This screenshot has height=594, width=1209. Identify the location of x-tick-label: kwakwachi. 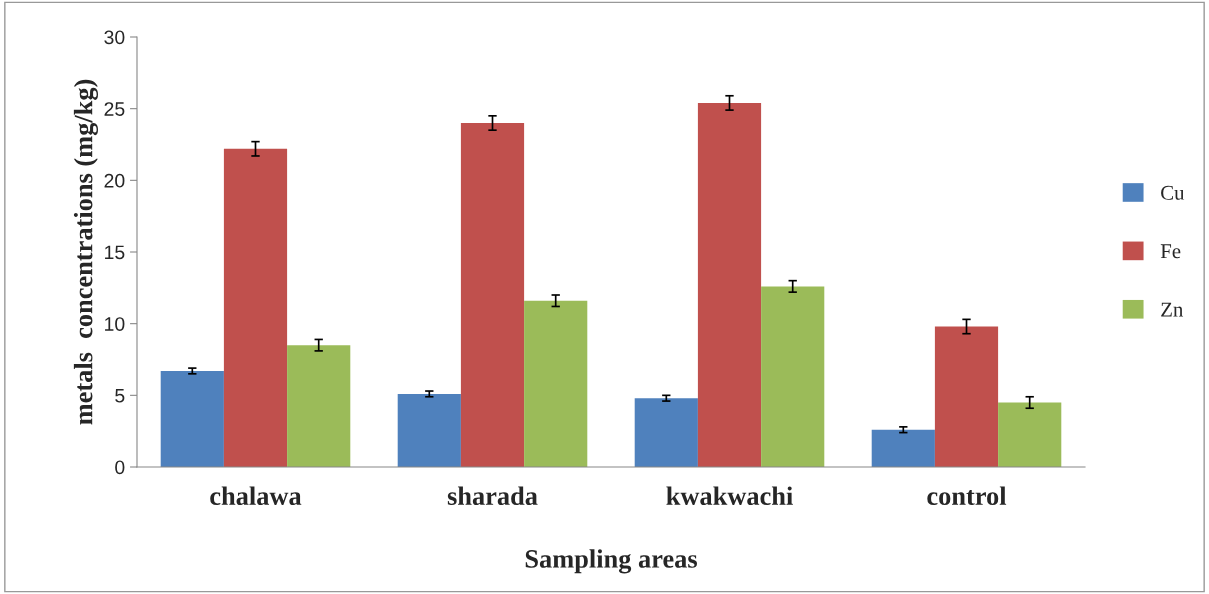
(729, 496).